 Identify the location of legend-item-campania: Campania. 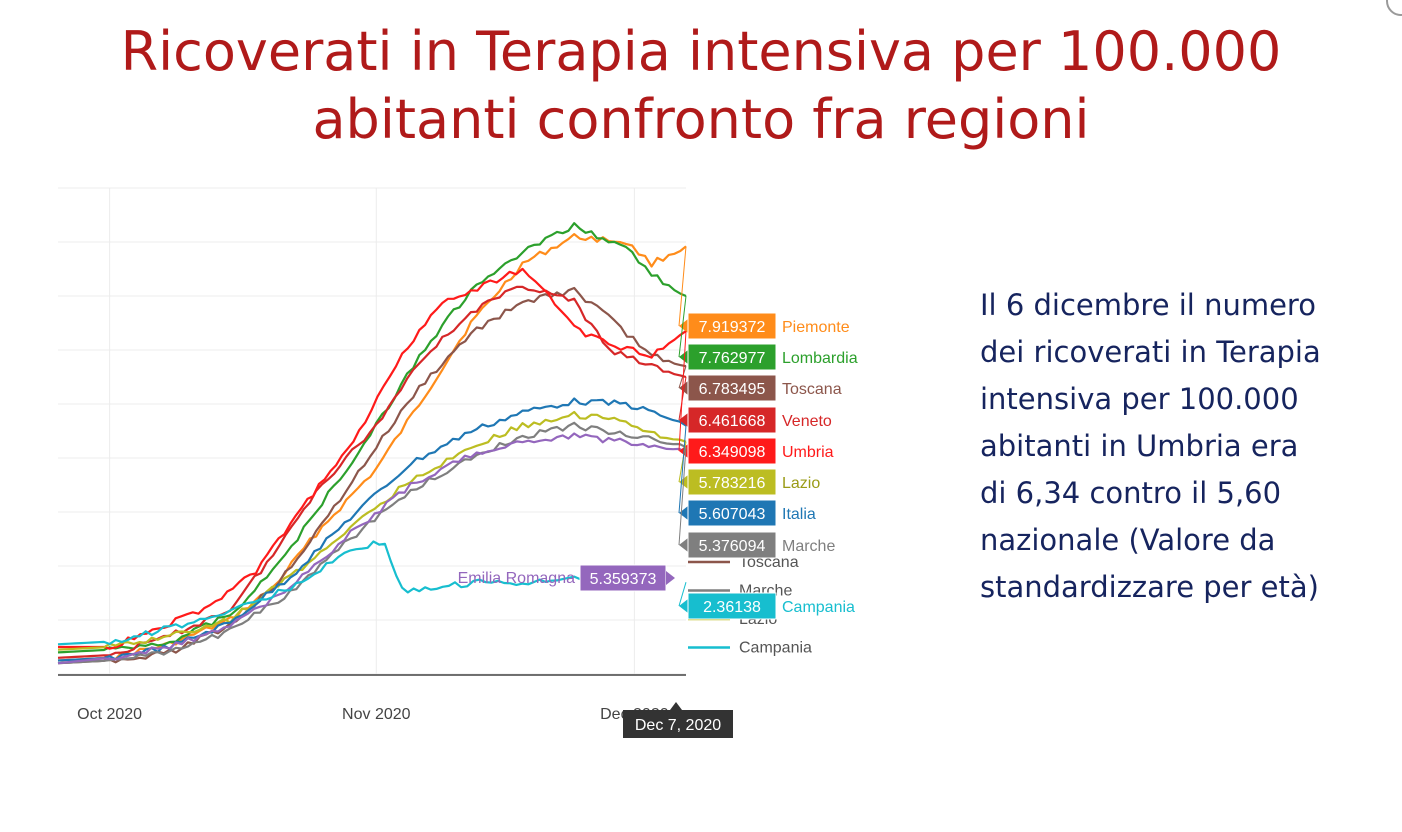
(750, 648).